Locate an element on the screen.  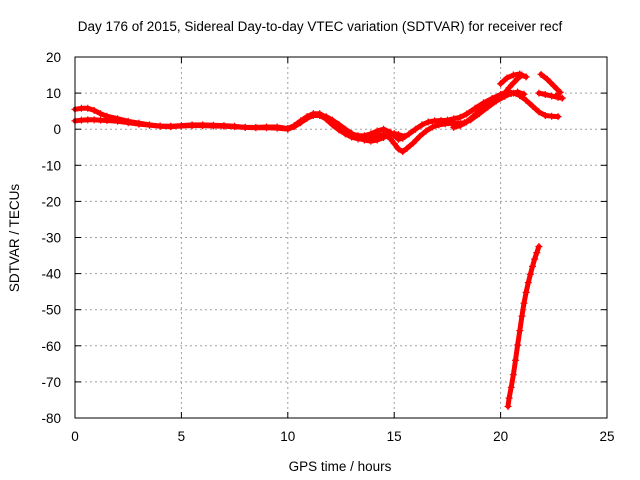
series-track-main-lower is located at coordinates (299, 122).